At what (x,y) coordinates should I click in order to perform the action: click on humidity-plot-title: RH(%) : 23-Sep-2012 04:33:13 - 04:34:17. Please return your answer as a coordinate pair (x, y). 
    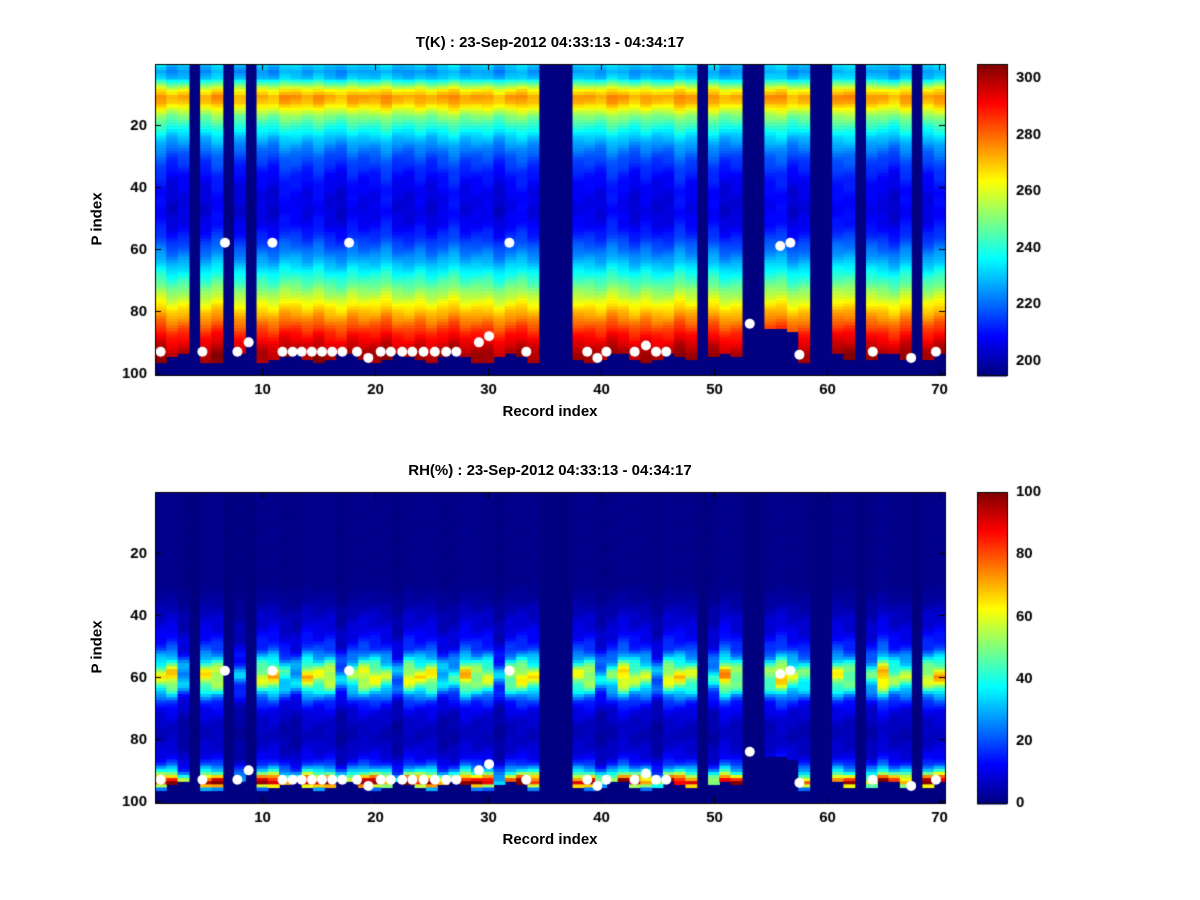
    Looking at the image, I should click on (550, 470).